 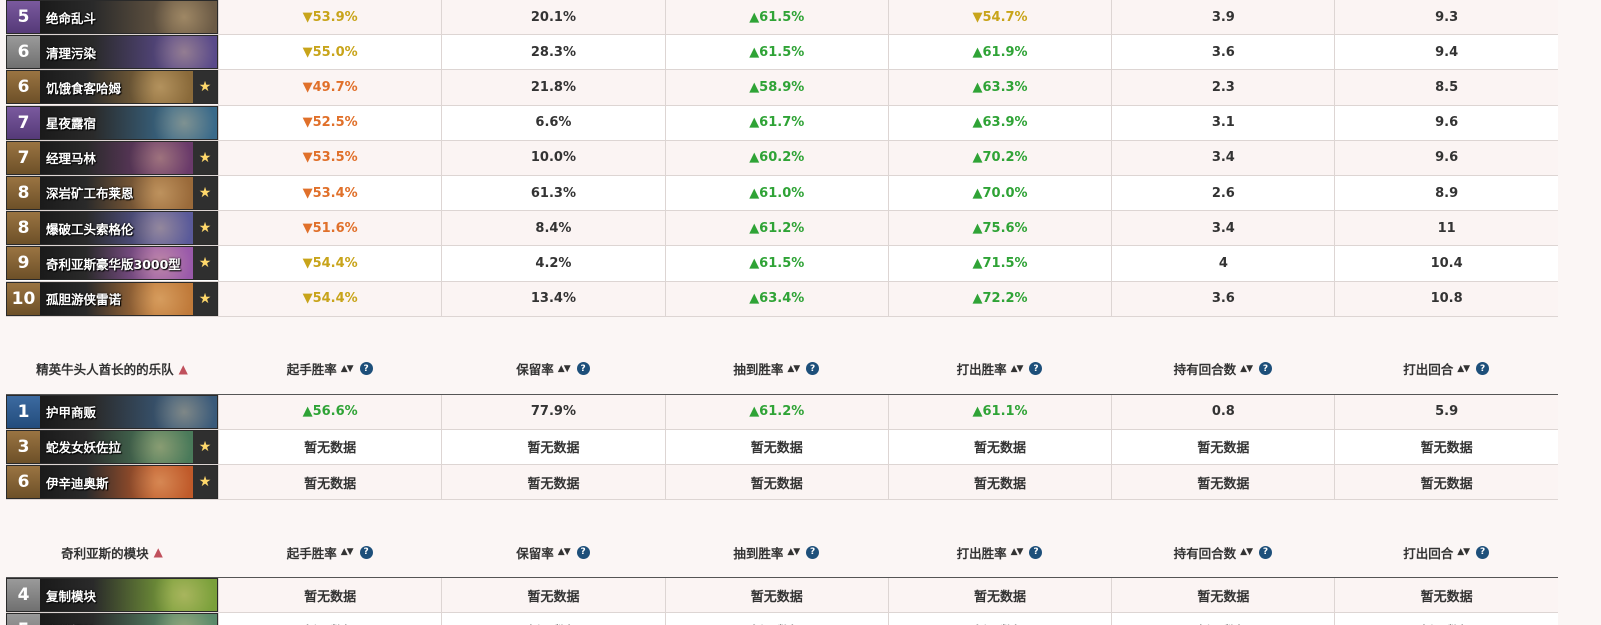 What do you see at coordinates (329, 157) in the screenshot?
I see `stat-cell: ▼53.5%` at bounding box center [329, 157].